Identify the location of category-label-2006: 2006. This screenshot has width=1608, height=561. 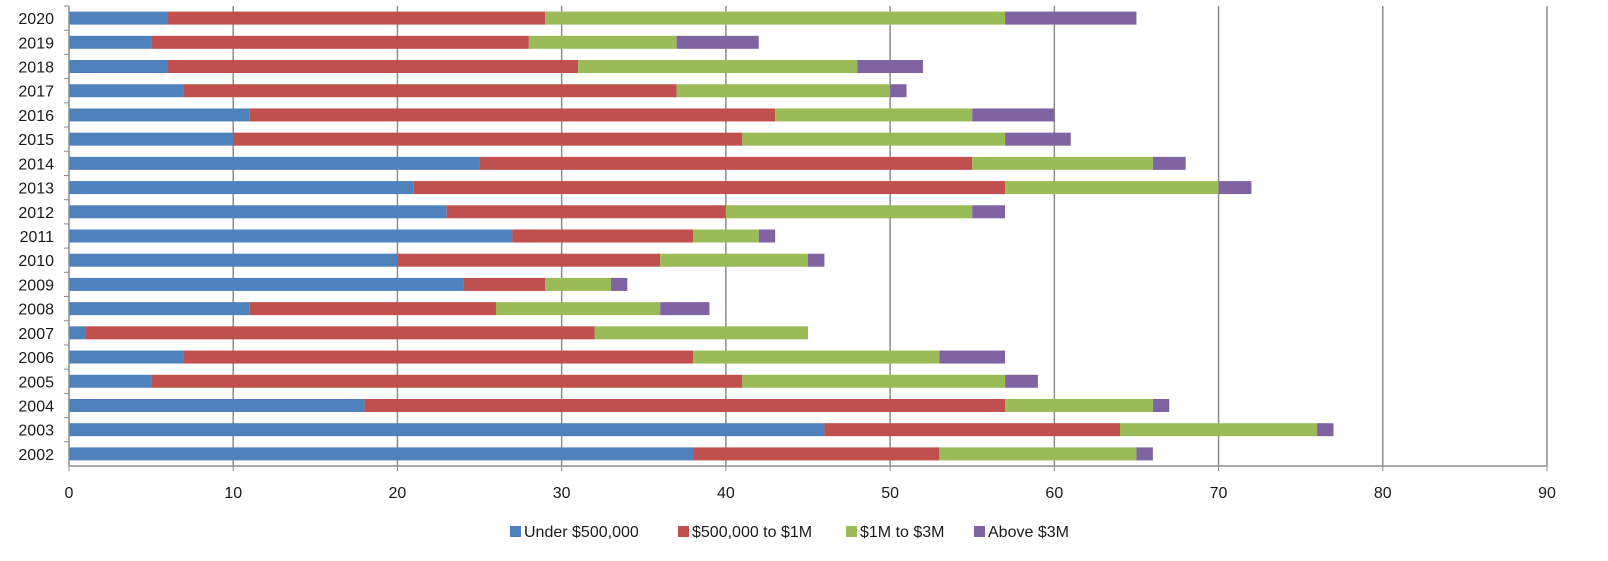
(36, 358).